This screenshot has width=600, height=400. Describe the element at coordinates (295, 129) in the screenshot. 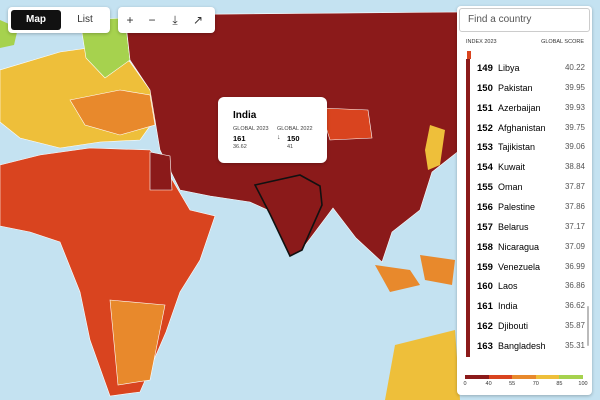

I see `previous-label: GLOBAL 2022` at that location.